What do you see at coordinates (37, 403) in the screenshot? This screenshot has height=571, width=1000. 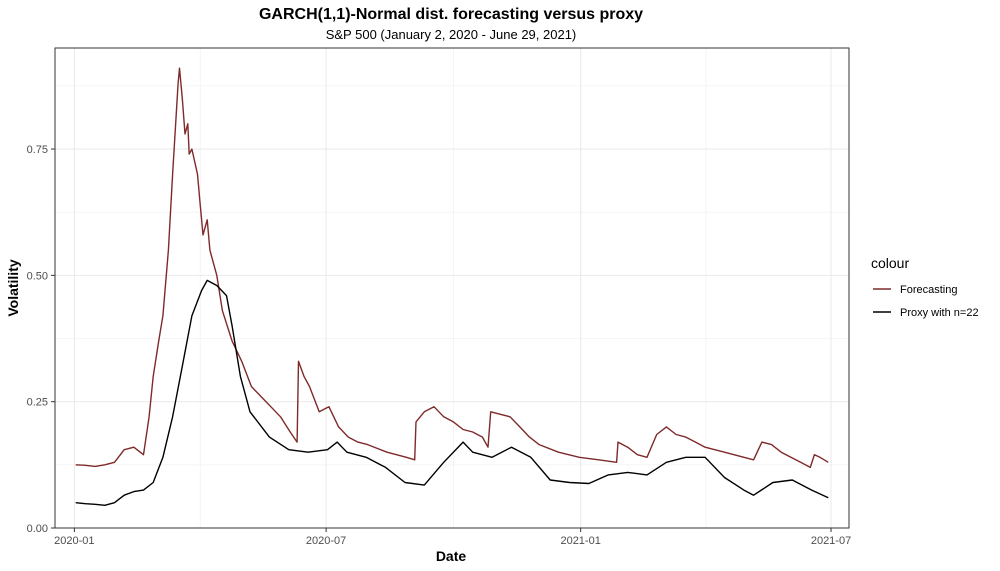 I see `y-tick-label-1: 0.25` at bounding box center [37, 403].